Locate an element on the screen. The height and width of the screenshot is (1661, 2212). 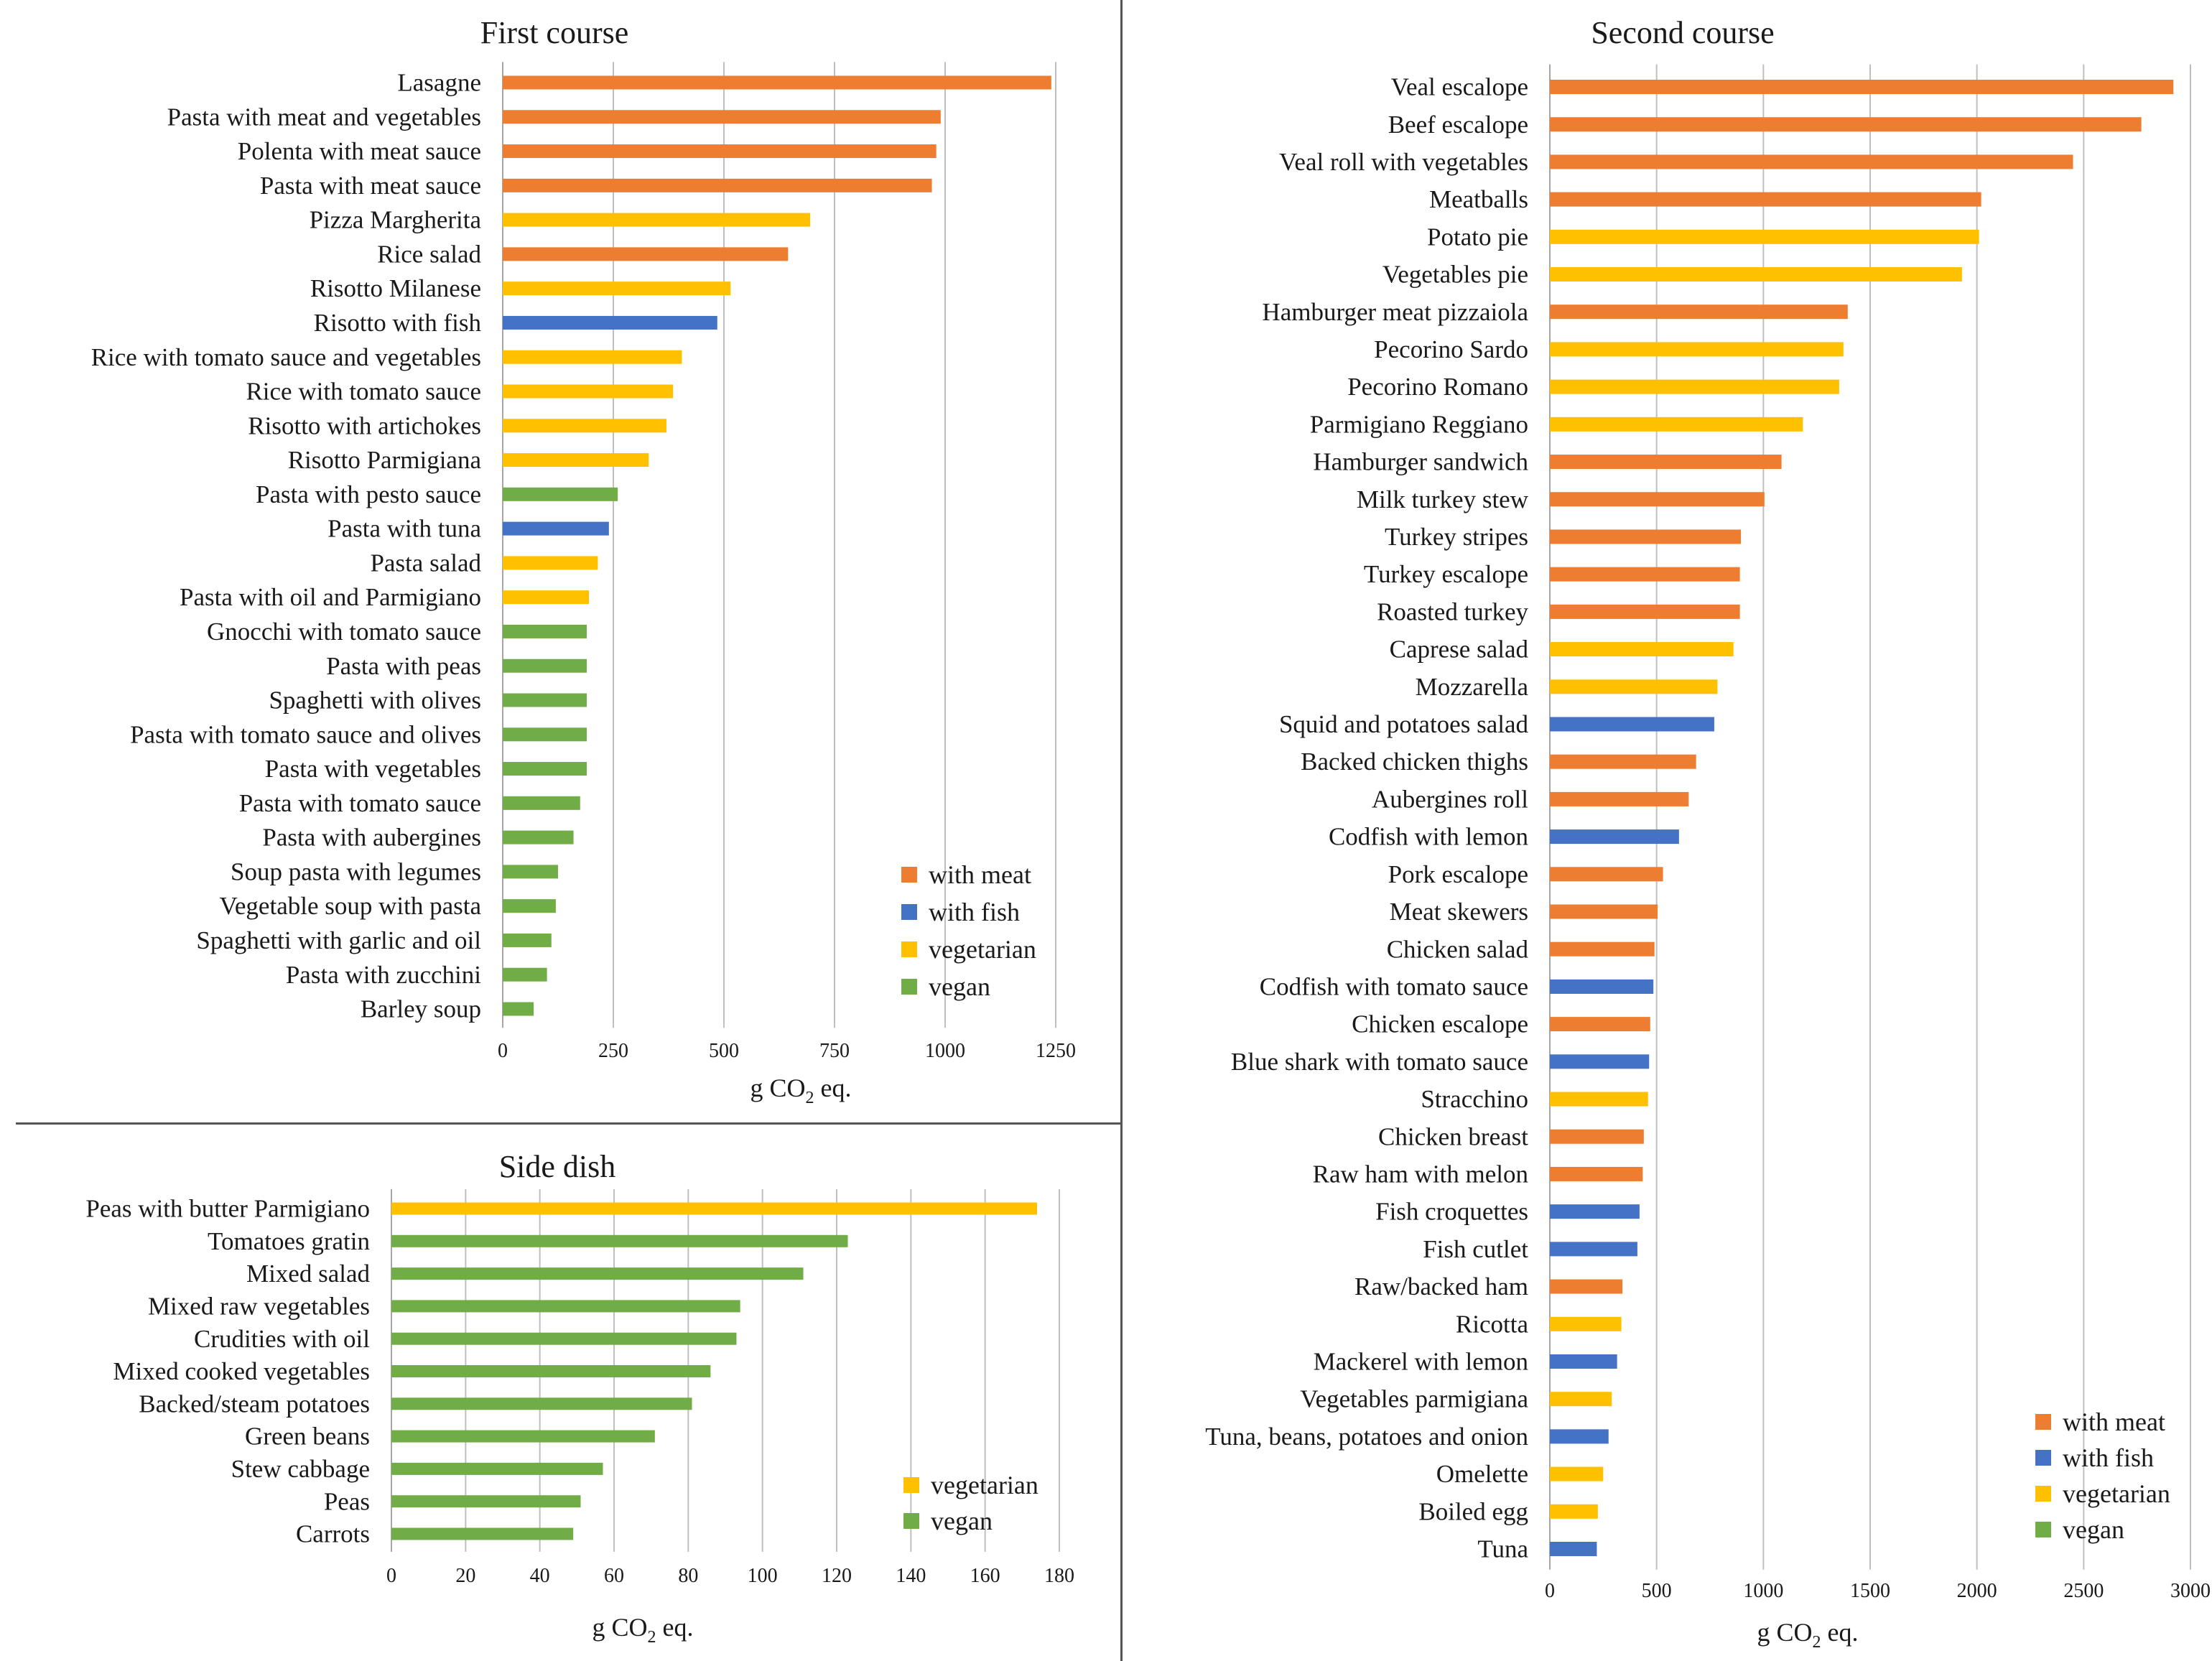
second-category-label: Pork escalope is located at coordinates (1458, 874).